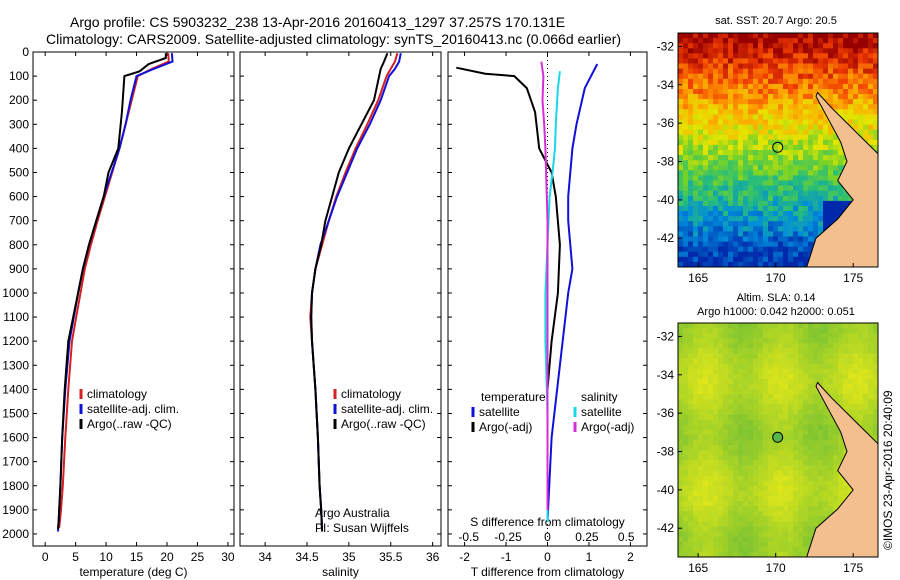 This screenshot has width=900, height=580. Describe the element at coordinates (15, 462) in the screenshot. I see `y-tick-label: 1700` at that location.